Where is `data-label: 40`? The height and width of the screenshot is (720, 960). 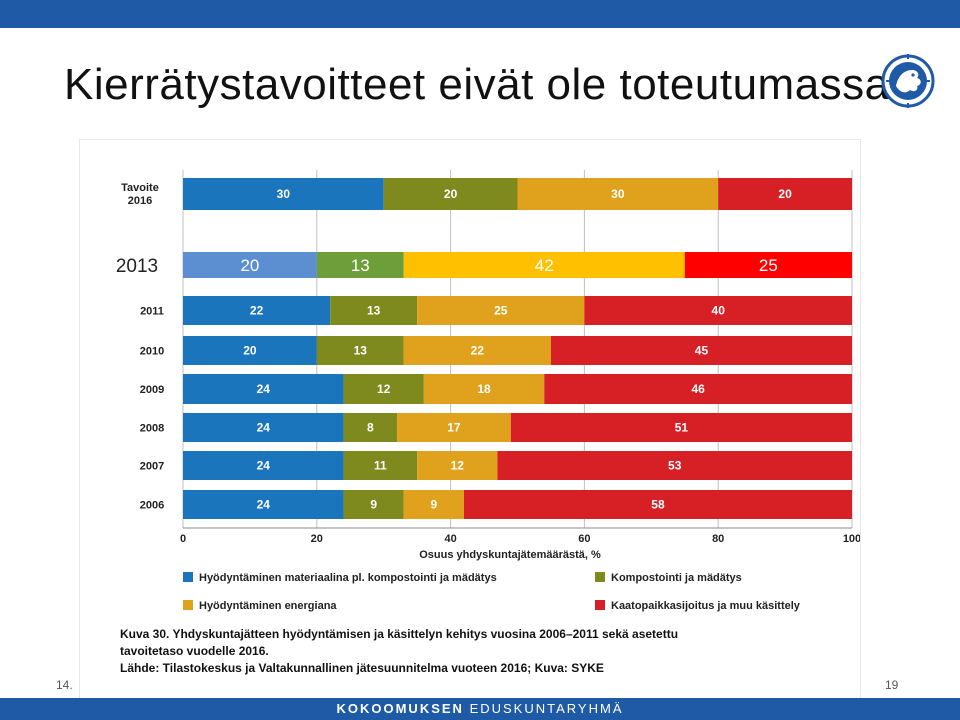 data-label: 40 is located at coordinates (719, 311).